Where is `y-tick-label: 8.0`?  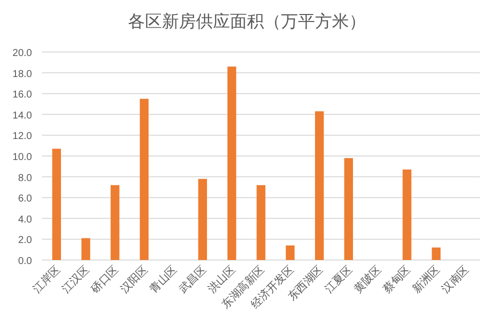 y-tick-label: 8.0 is located at coordinates (25, 178).